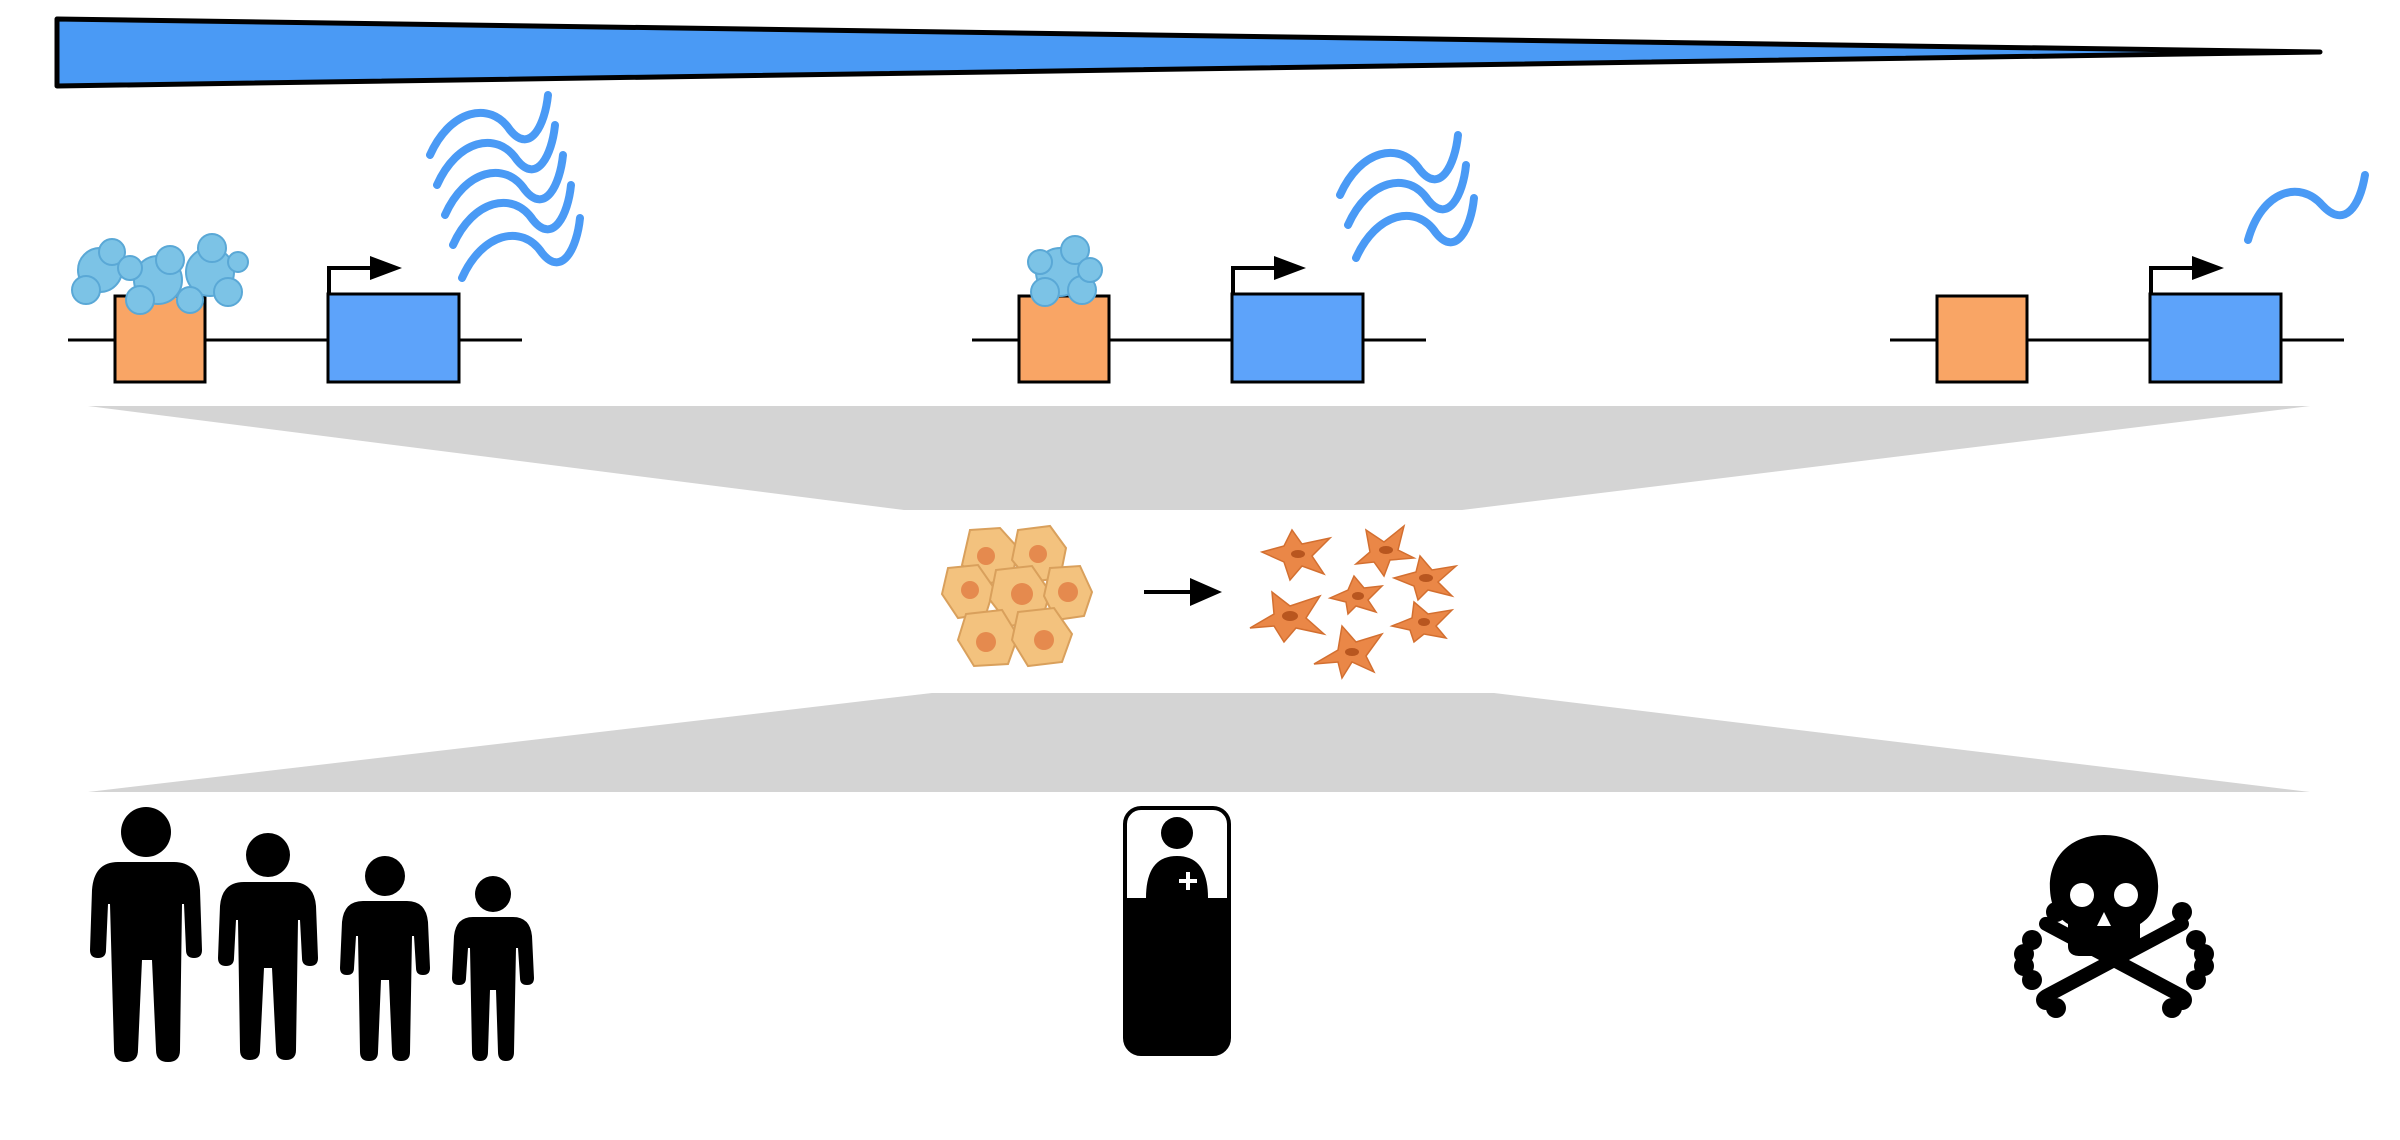  Describe the element at coordinates (2129, 277) in the screenshot. I see `gene-construct-none` at that location.